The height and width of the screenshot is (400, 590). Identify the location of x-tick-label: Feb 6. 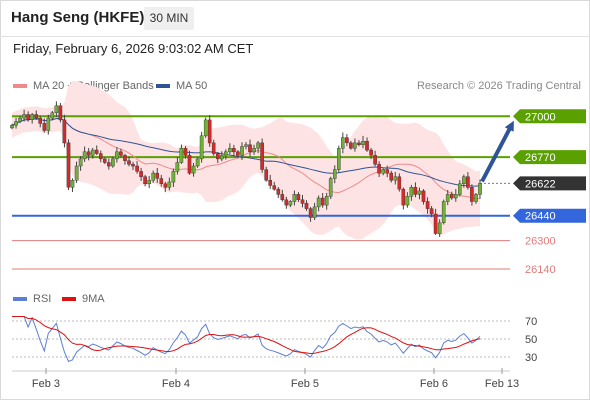
(434, 384).